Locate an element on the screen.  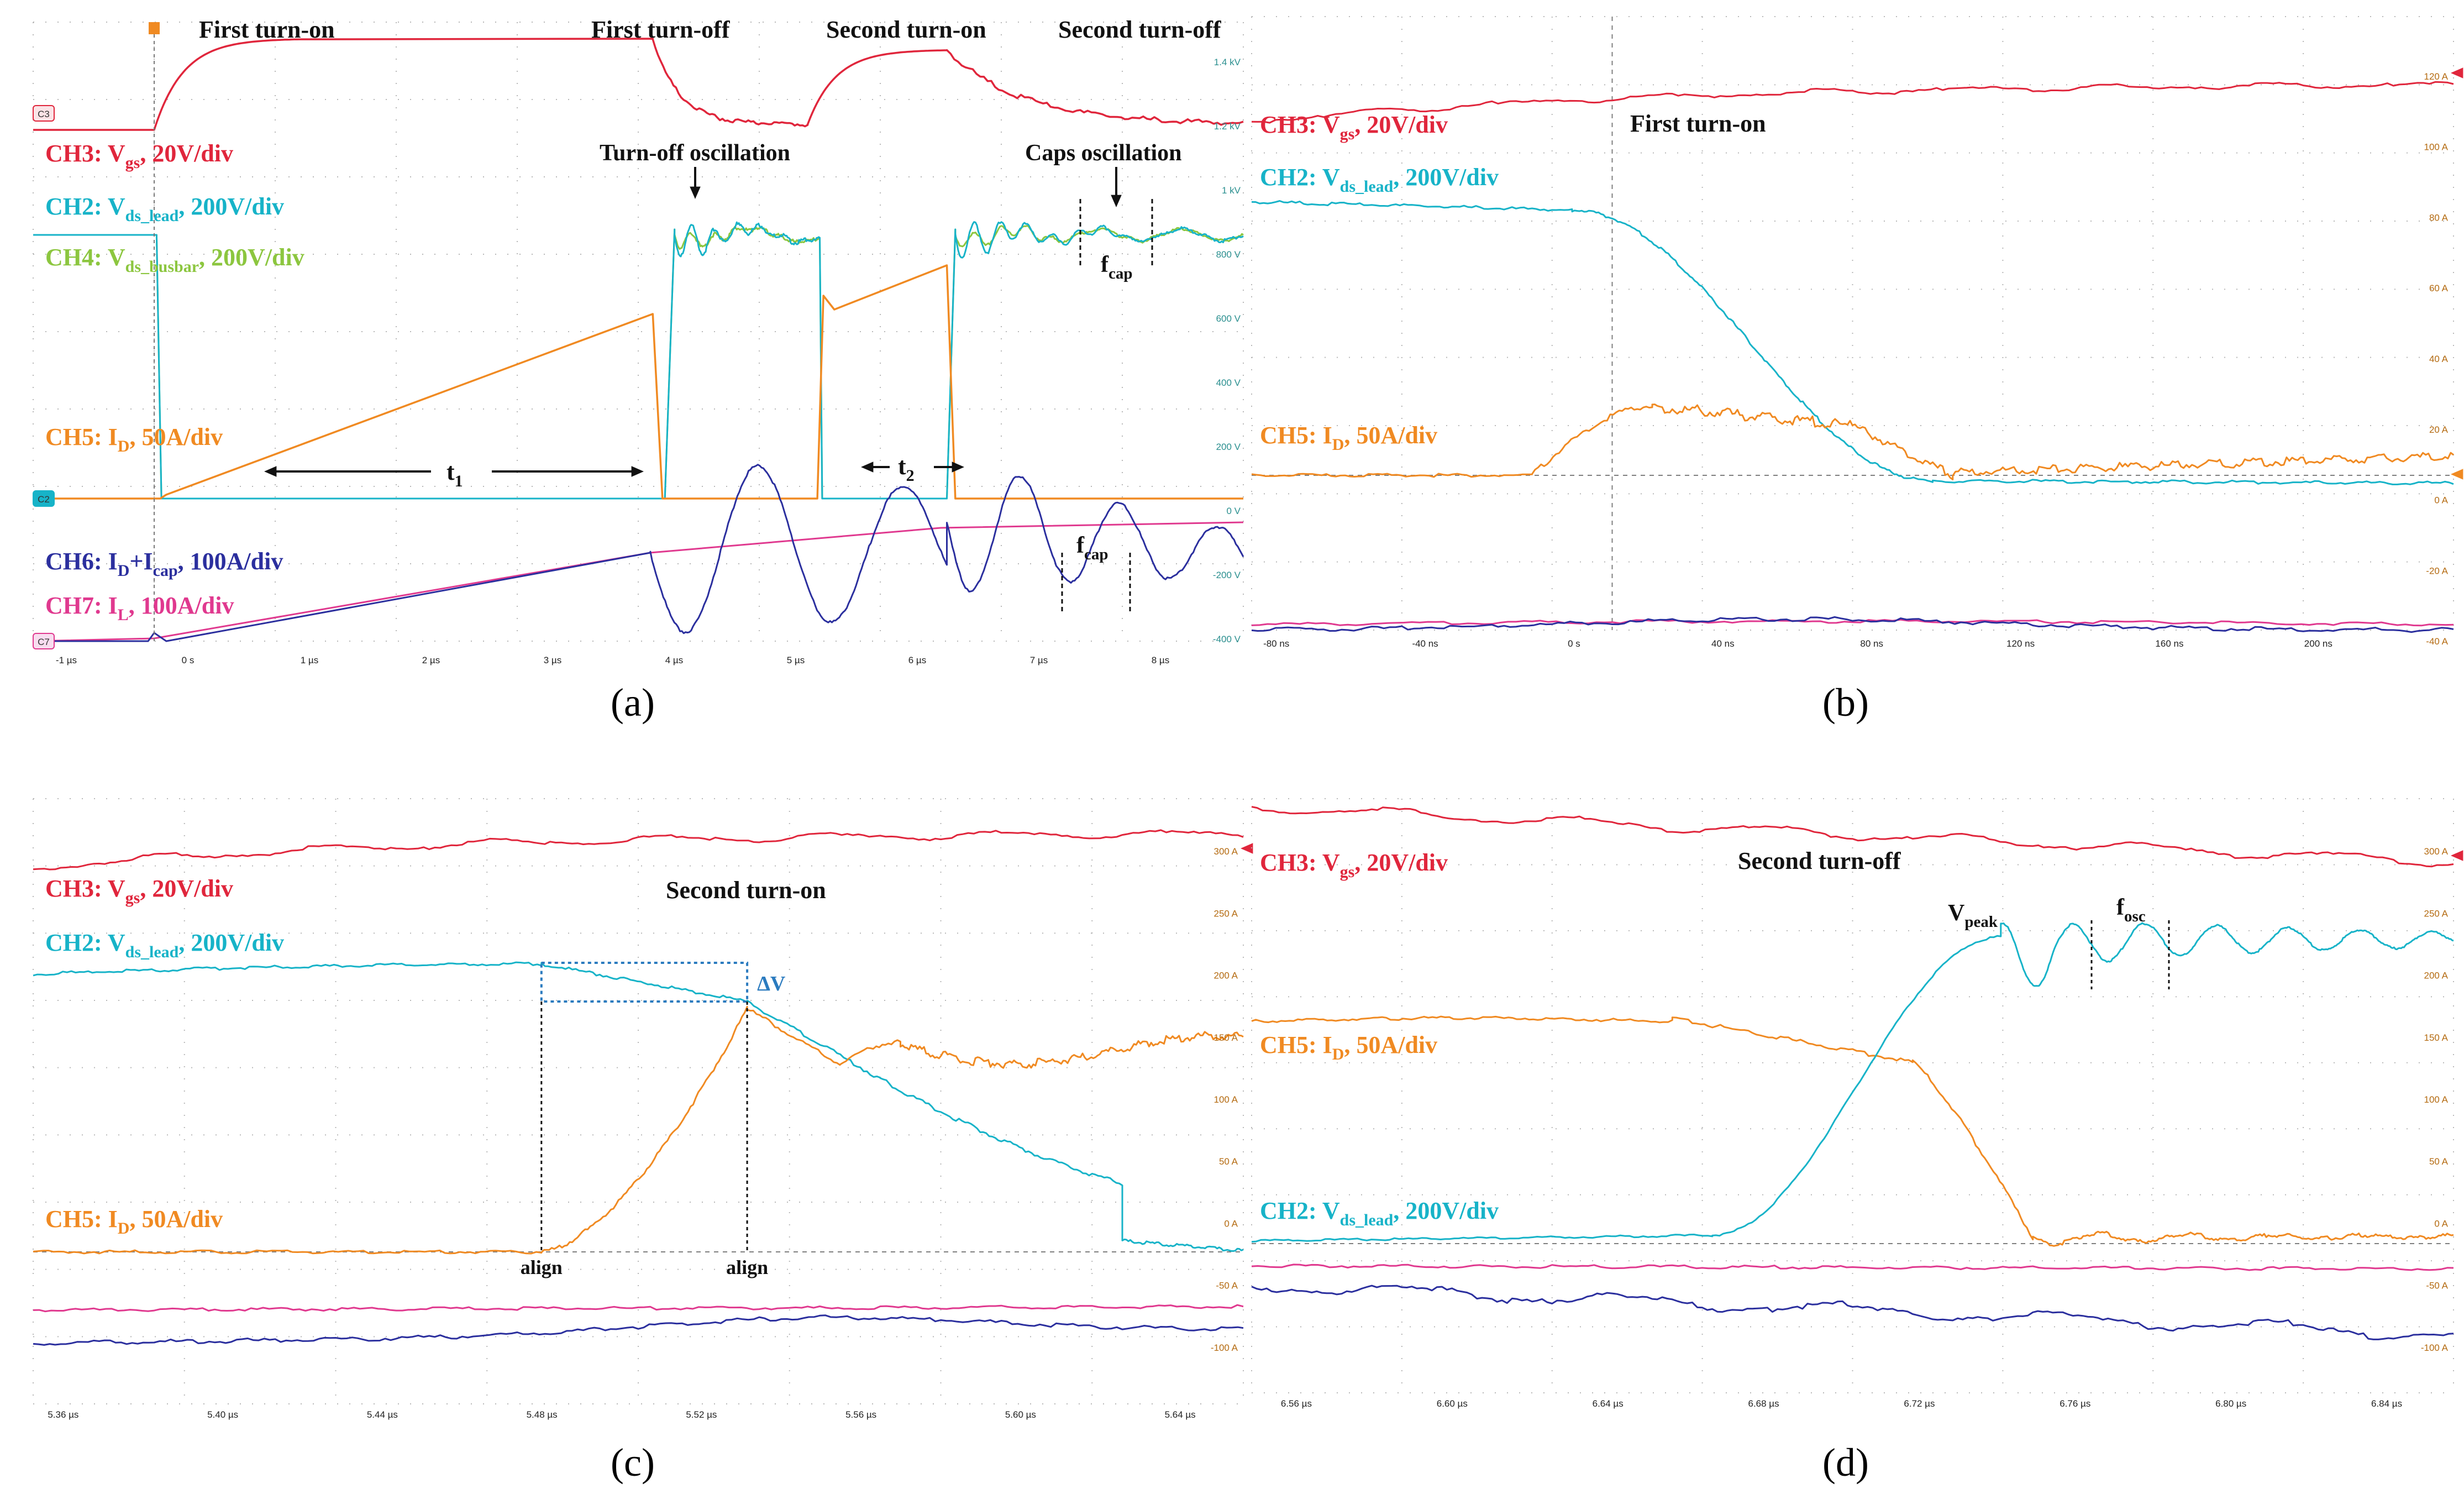
x-tick-label: 5.48 µs is located at coordinates (542, 1414).